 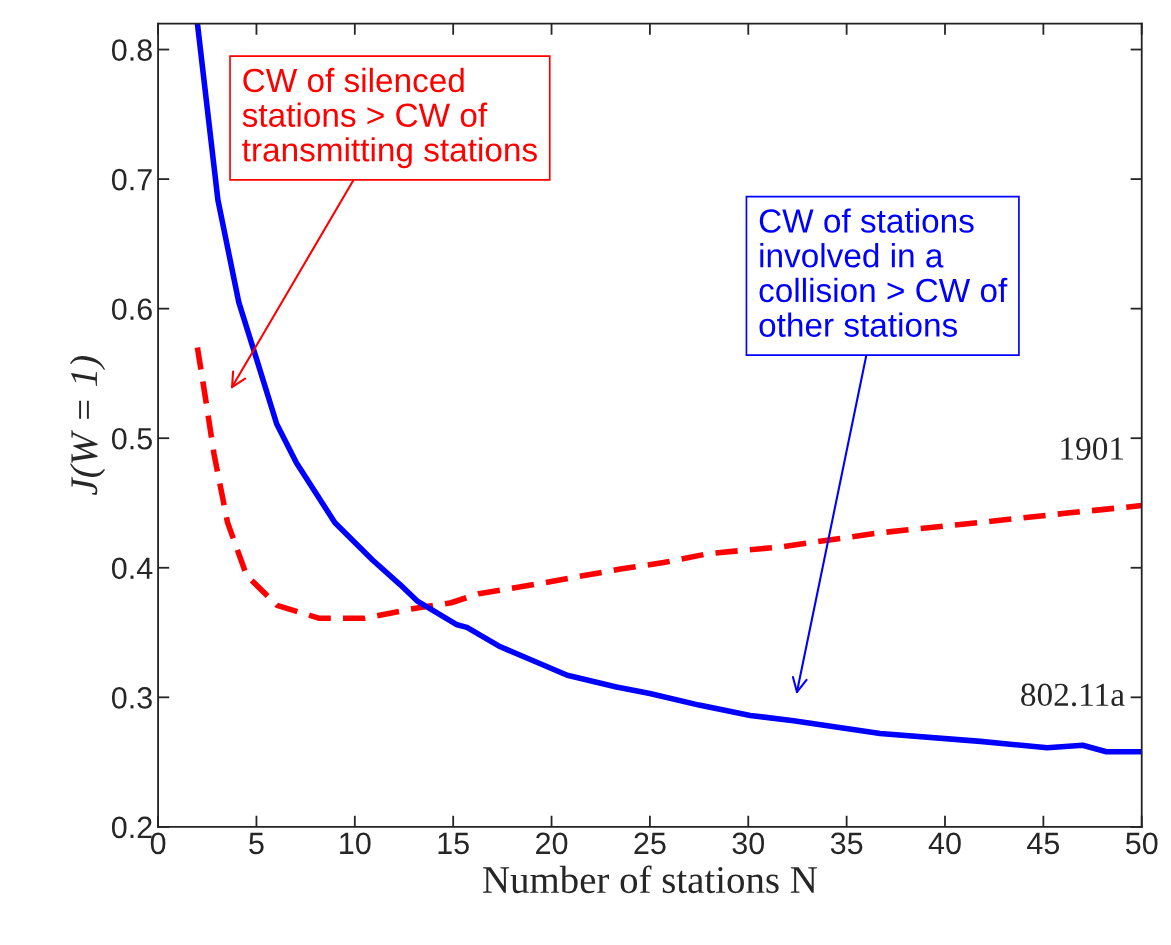 I want to click on series-label: 802.11a, so click(x=1073, y=695).